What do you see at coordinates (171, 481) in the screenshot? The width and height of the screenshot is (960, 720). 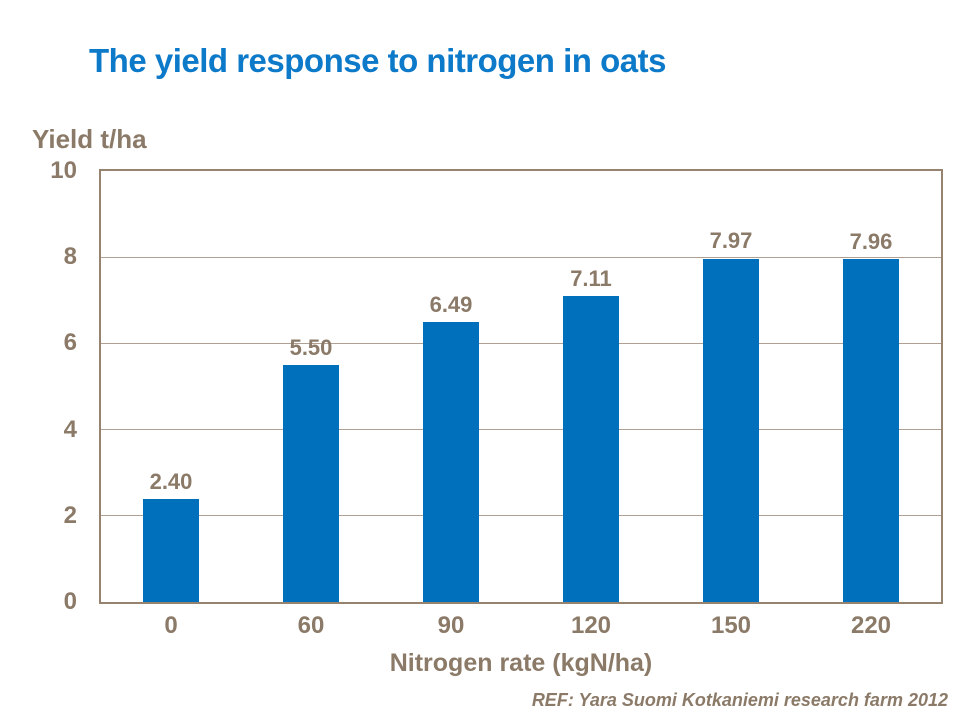 I see `bar-value-label: 2.40` at bounding box center [171, 481].